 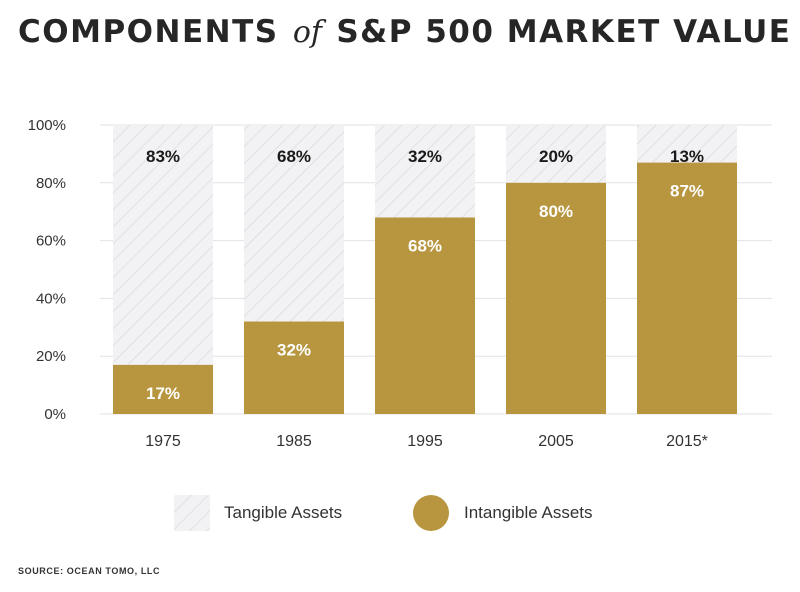 What do you see at coordinates (51, 183) in the screenshot?
I see `y-tick-label: 80%` at bounding box center [51, 183].